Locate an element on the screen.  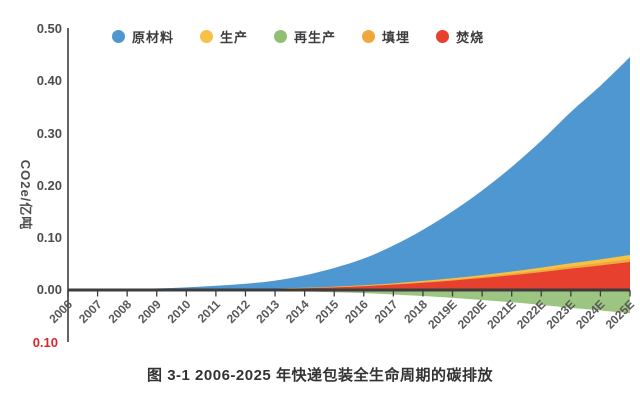
x-axis-label-2019E: 2019E is located at coordinates (442, 314).